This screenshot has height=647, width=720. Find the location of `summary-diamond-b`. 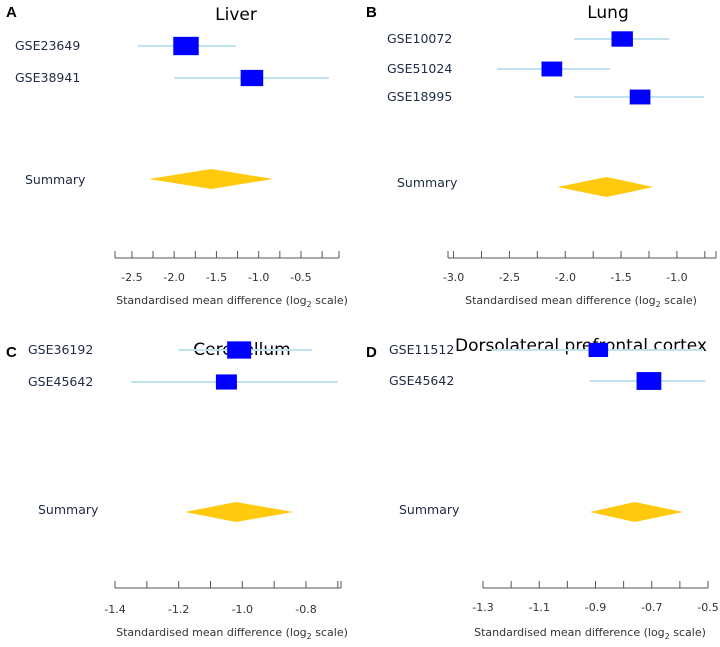

summary-diamond-b is located at coordinates (605, 187).